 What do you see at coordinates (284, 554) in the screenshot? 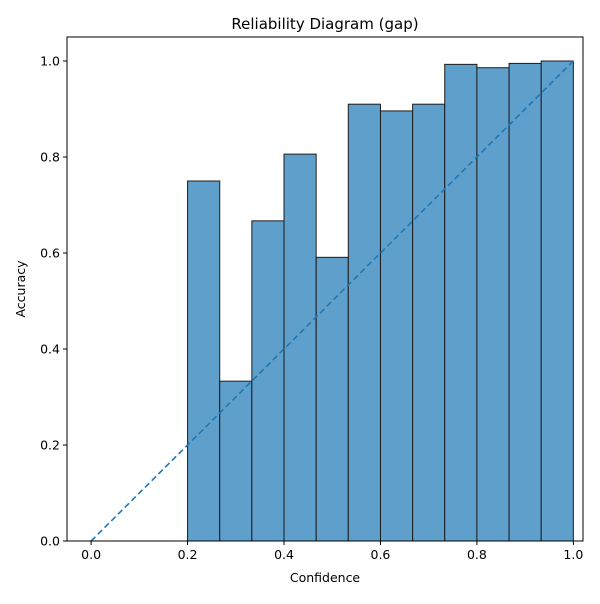
I see `x-tick-label: 0.4` at bounding box center [284, 554].